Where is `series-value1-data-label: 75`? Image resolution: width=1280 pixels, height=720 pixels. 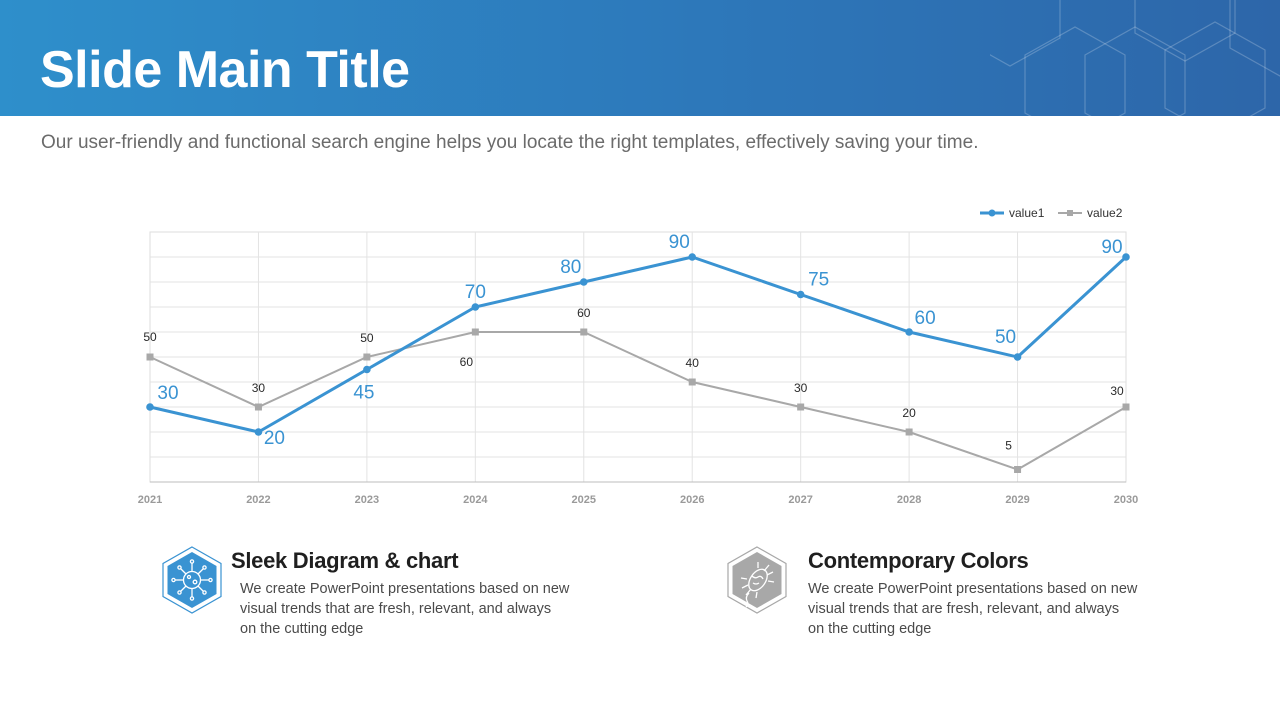
series-value1-data-label: 75 is located at coordinates (818, 280).